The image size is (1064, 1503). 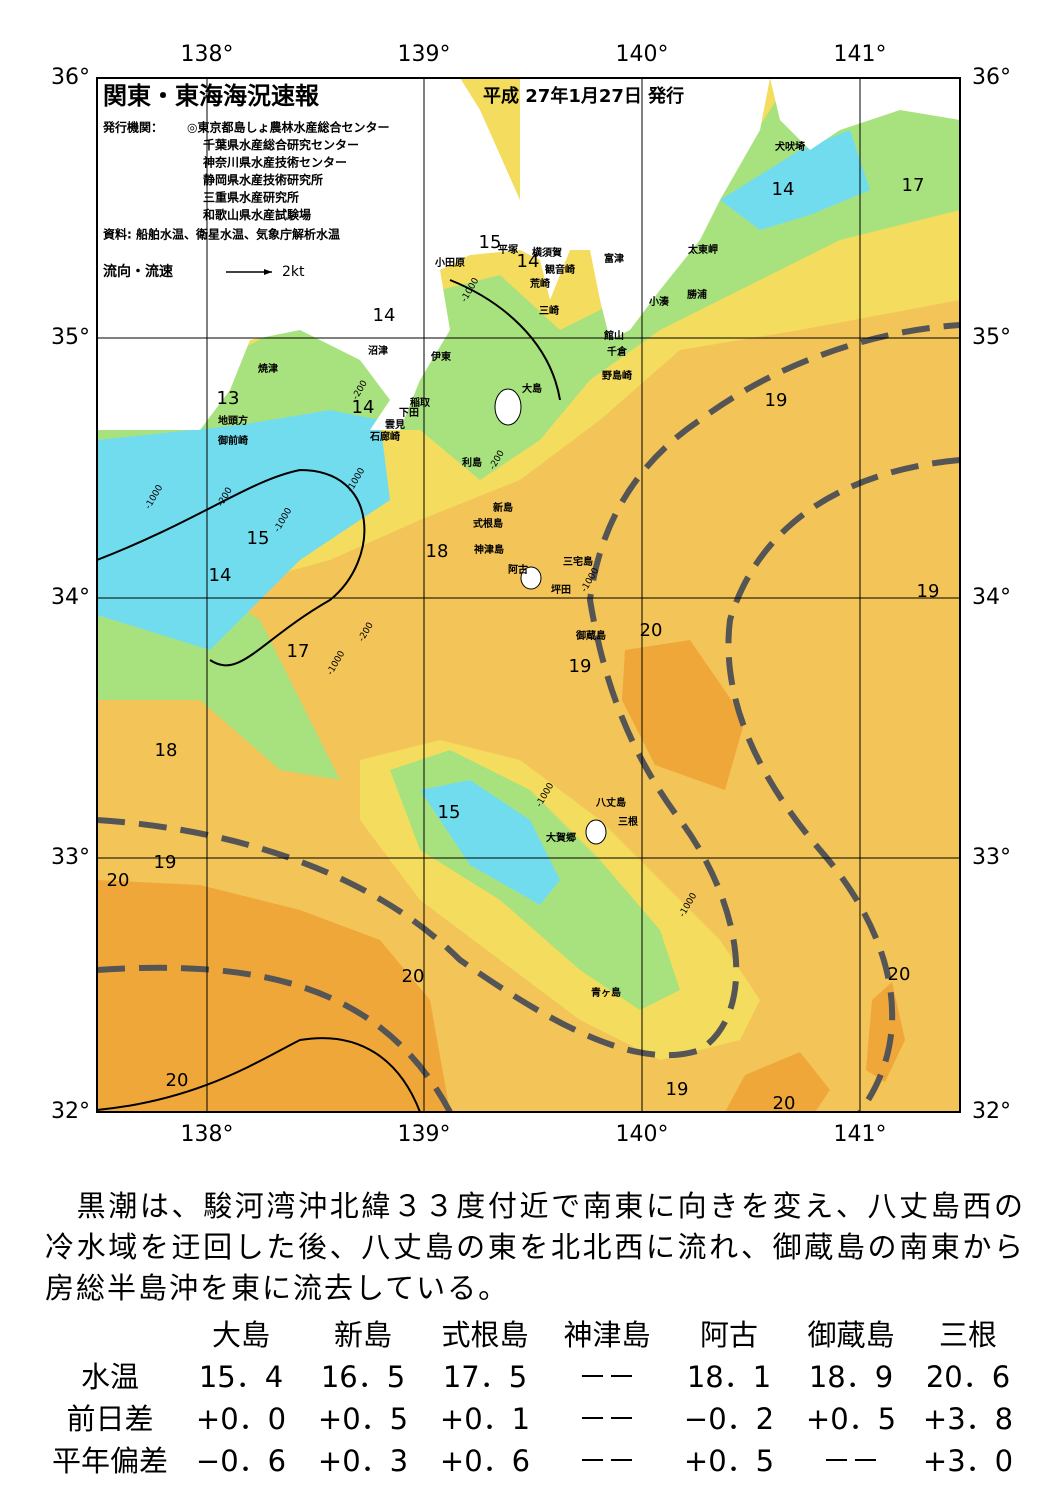 What do you see at coordinates (728, 1335) in the screenshot?
I see `table-header: 阿古` at bounding box center [728, 1335].